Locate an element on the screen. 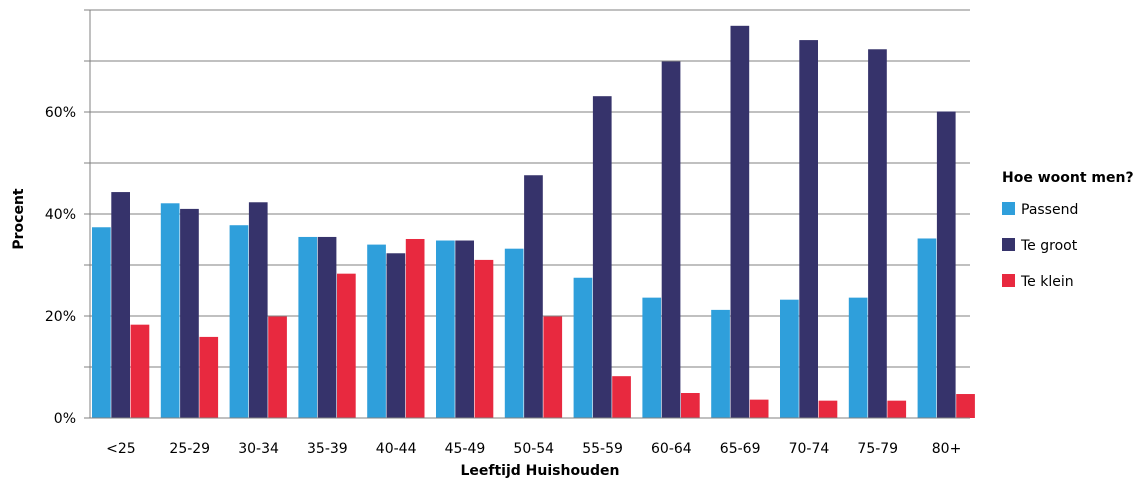  legend-label-passend: Passend is located at coordinates (1049, 210).